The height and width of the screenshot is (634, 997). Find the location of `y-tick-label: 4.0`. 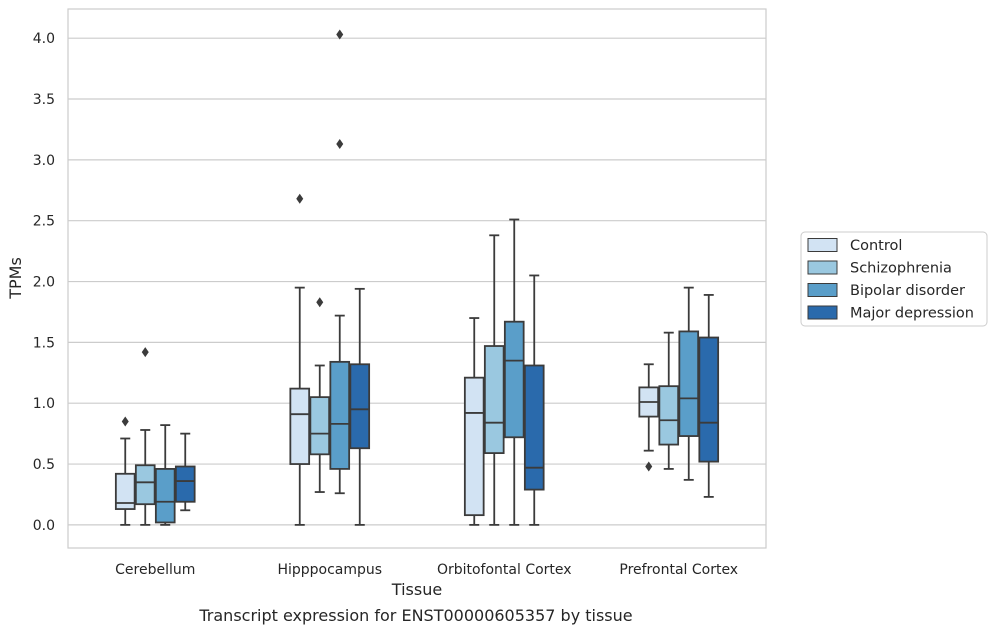

y-tick-label: 4.0 is located at coordinates (44, 39).